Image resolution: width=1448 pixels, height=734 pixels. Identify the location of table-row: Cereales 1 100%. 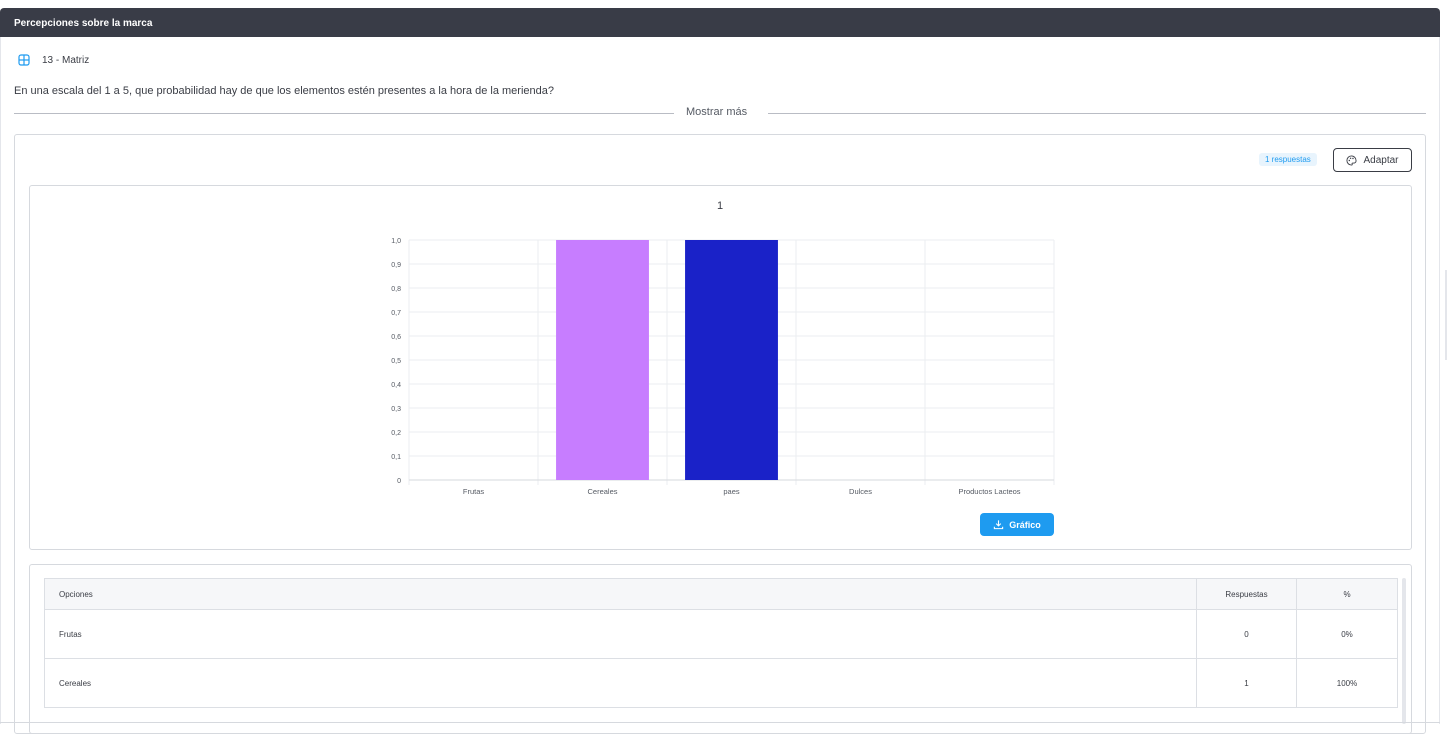
(721, 683).